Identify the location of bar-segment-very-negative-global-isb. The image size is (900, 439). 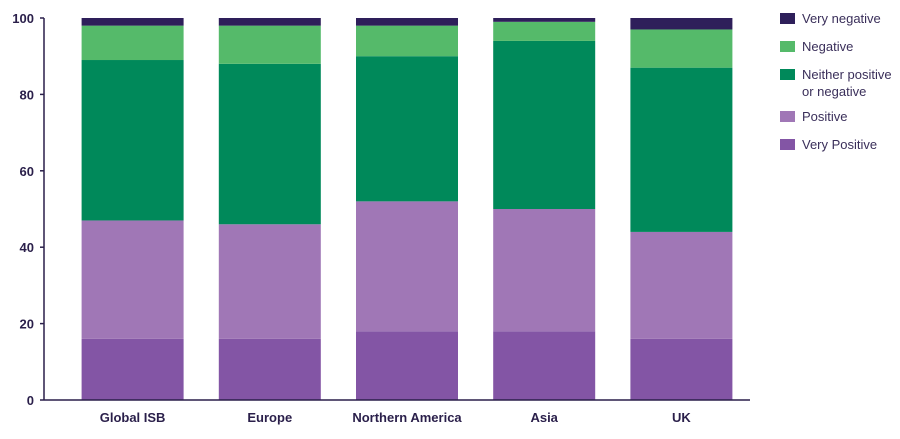
(132, 22).